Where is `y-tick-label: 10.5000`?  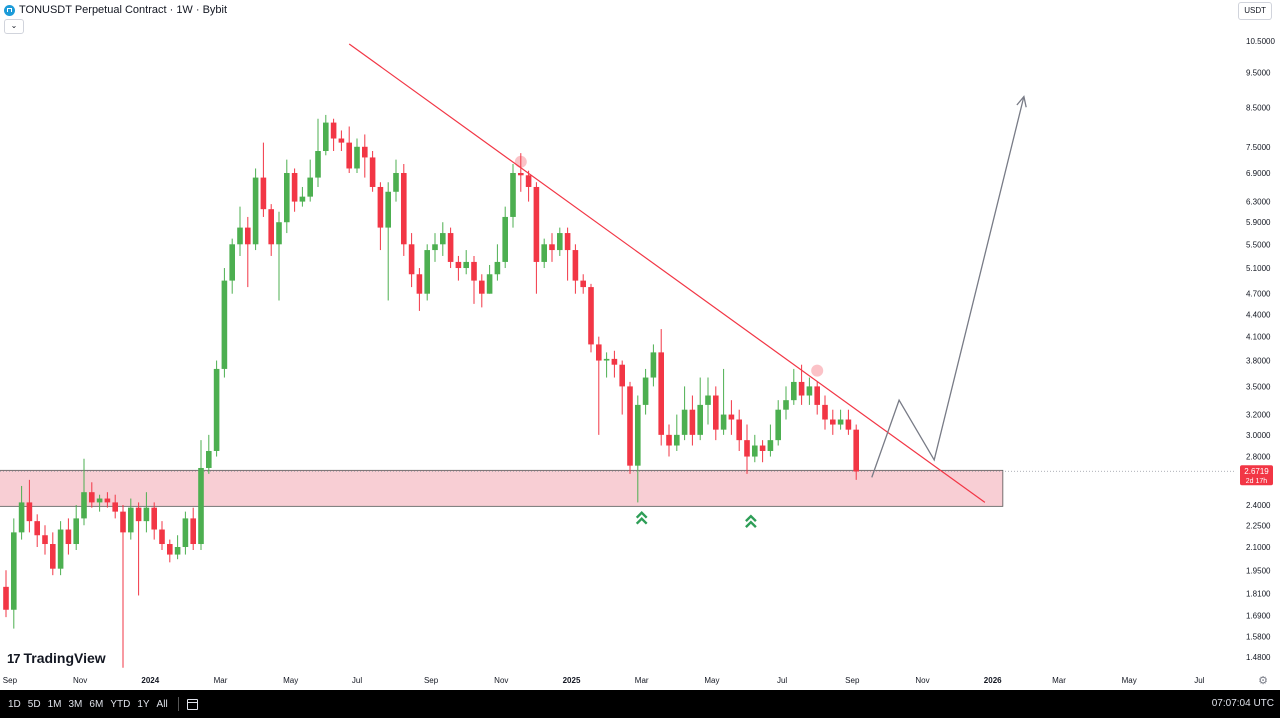 y-tick-label: 10.5000 is located at coordinates (1260, 41).